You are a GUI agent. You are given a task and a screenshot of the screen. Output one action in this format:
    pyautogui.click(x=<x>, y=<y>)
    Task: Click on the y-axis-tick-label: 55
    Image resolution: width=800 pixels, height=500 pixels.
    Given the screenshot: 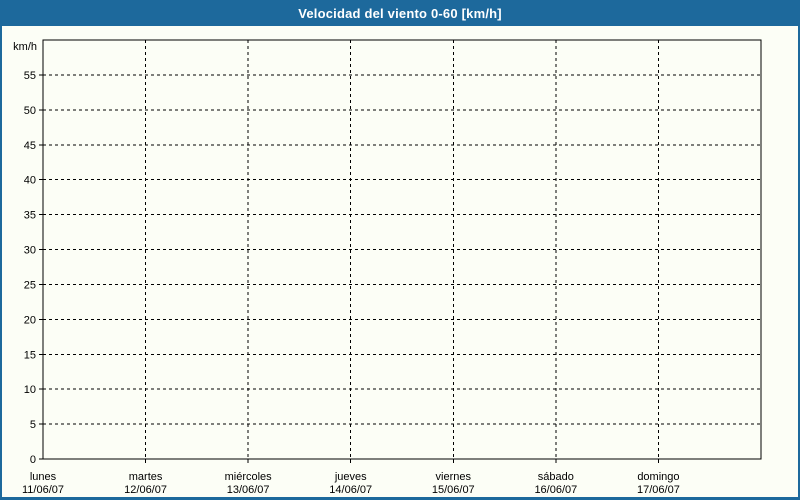 What is the action you would take?
    pyautogui.click(x=30, y=76)
    